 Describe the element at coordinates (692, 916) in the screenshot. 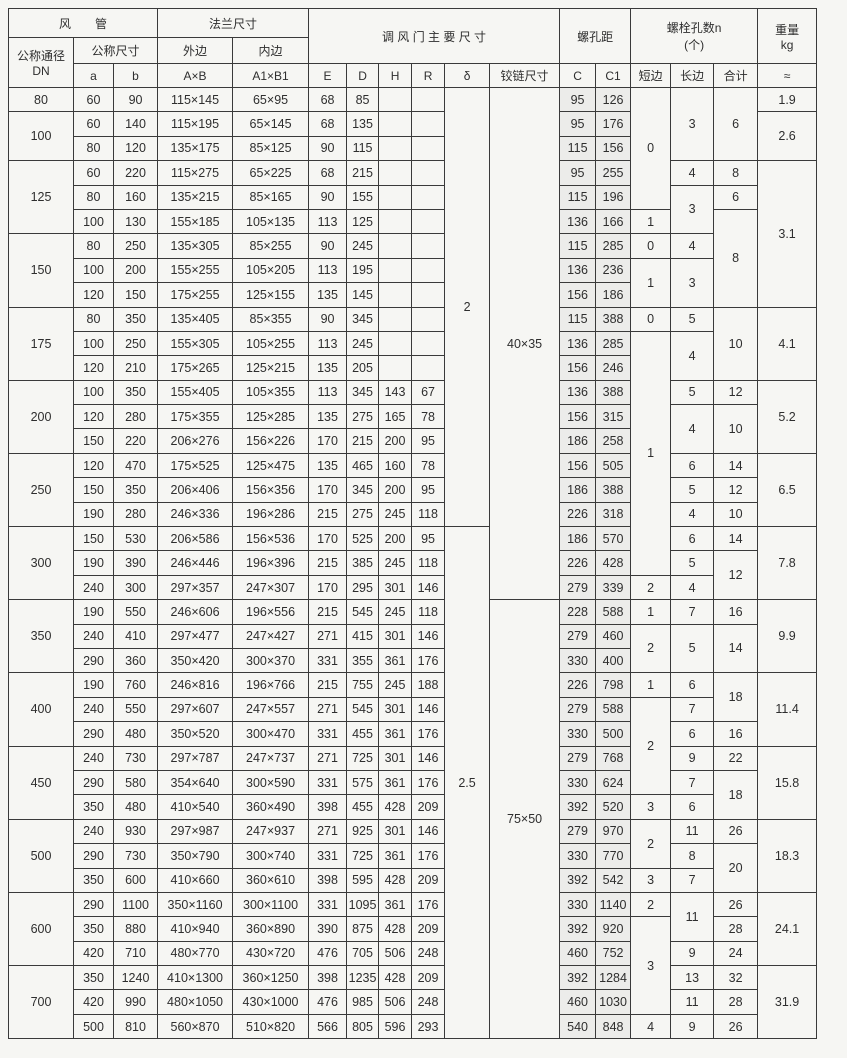

I see `cell-long-side: 11` at that location.